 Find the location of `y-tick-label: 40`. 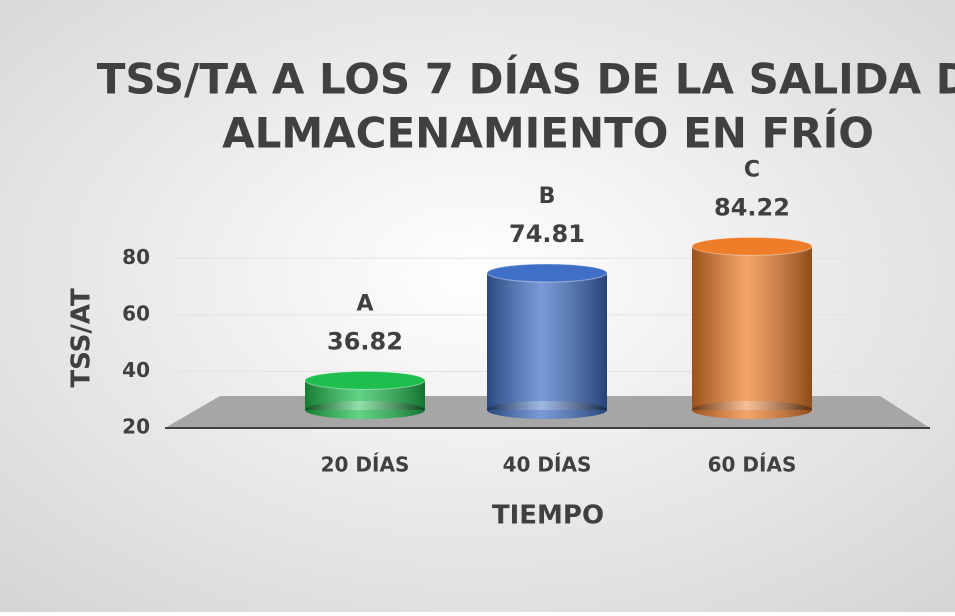

y-tick-label: 40 is located at coordinates (136, 370).